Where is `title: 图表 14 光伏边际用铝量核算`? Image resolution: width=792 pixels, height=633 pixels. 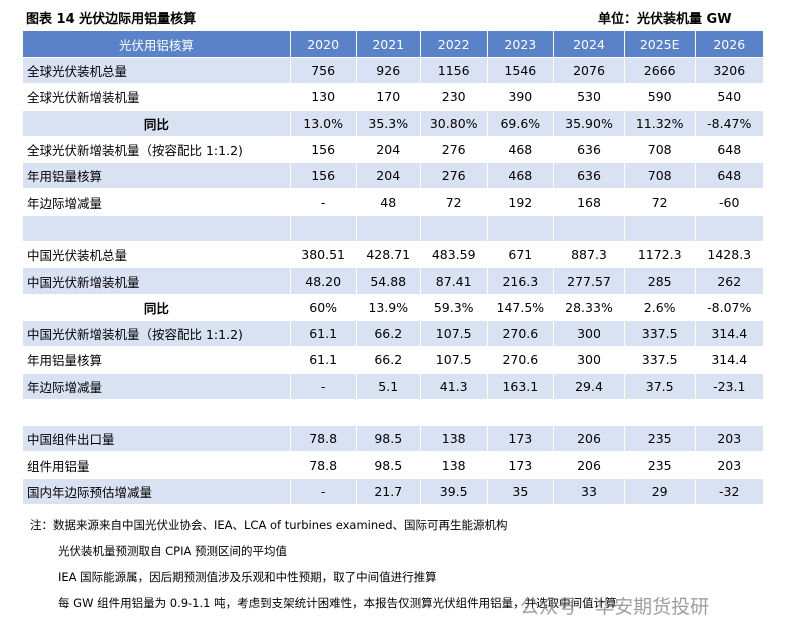 title: 图表 14 光伏边际用铝量核算 is located at coordinates (111, 19).